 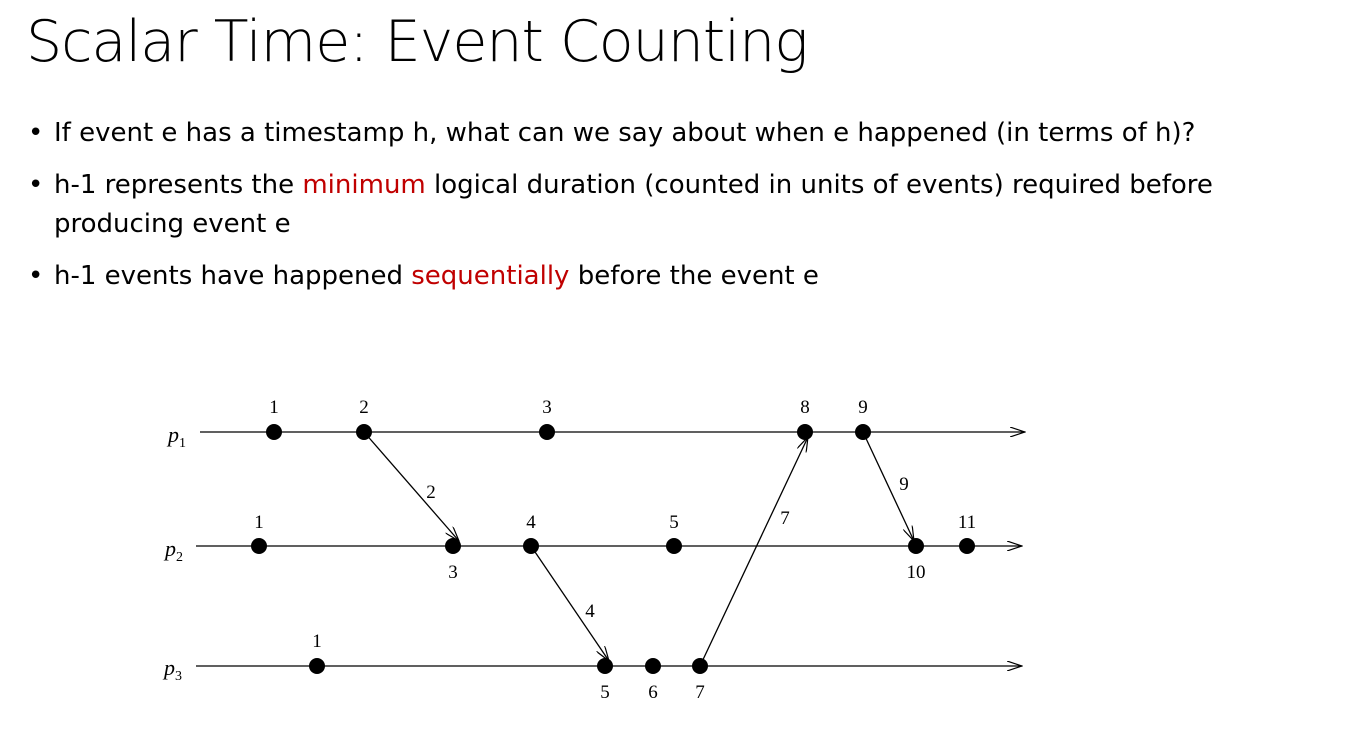 I want to click on highlighted-term: minimum, so click(x=364, y=185).